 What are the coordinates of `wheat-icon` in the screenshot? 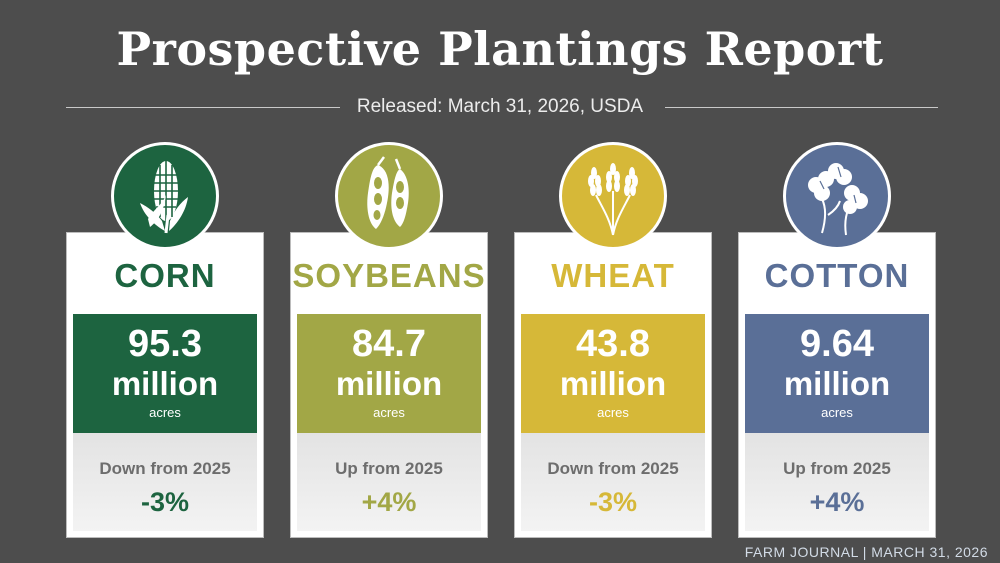 It's located at (613, 196).